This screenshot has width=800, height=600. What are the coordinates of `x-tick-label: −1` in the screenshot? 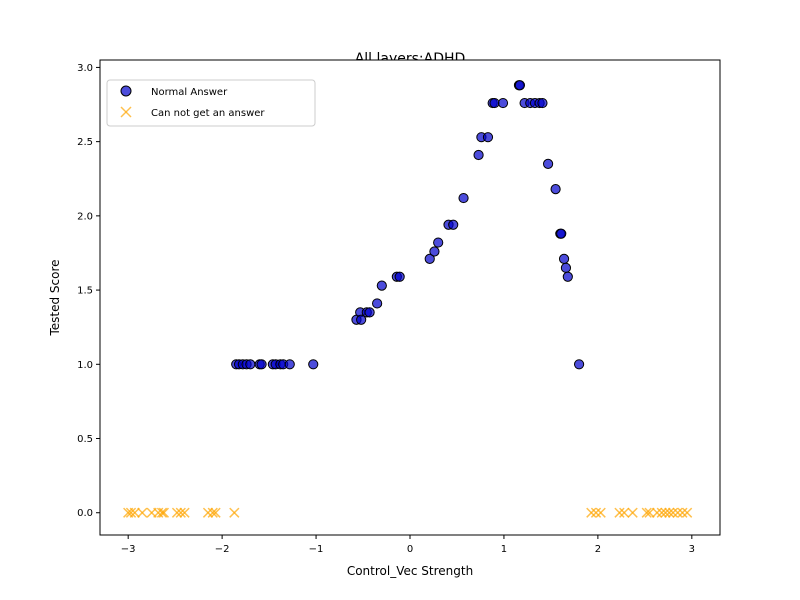 It's located at (316, 549).